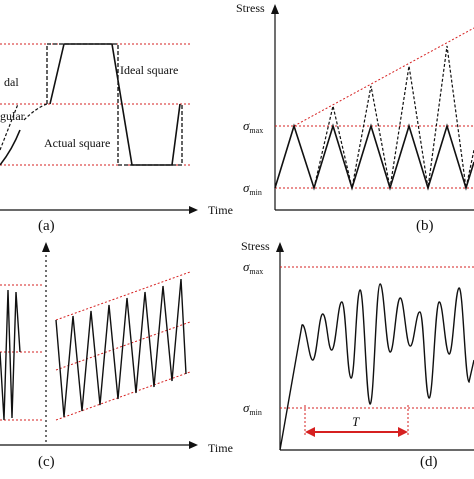 The width and height of the screenshot is (474, 479). What do you see at coordinates (10, 355) in the screenshot?
I see `panel-c-left-wave` at bounding box center [10, 355].